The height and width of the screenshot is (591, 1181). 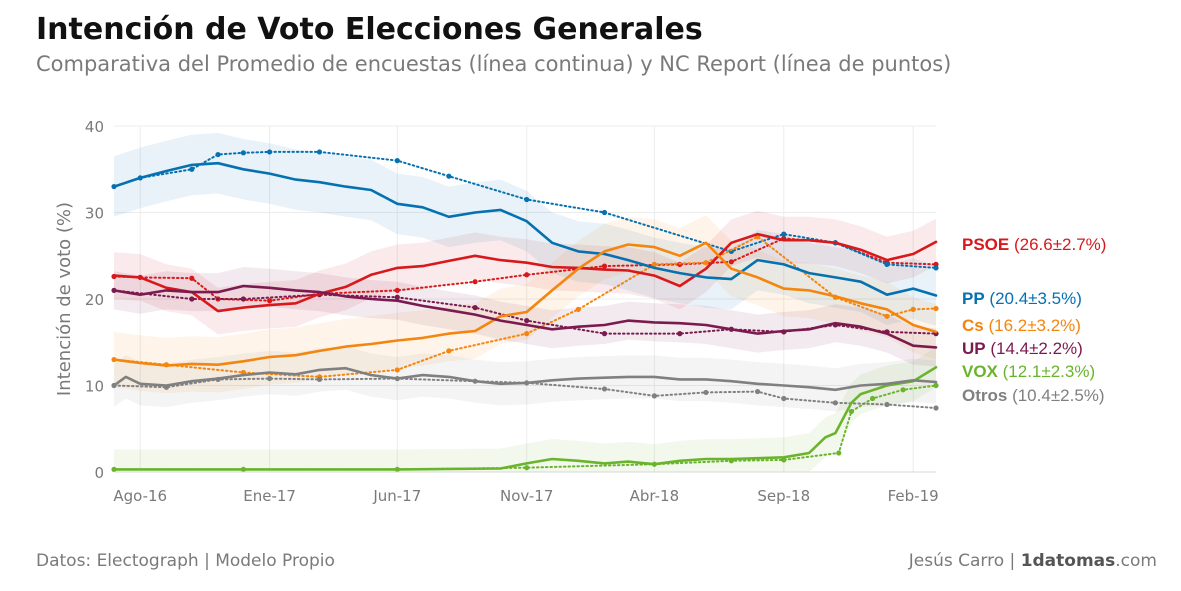 I want to click on legend-item-cs: Cs (16.2±3.2%), so click(x=1021, y=325).